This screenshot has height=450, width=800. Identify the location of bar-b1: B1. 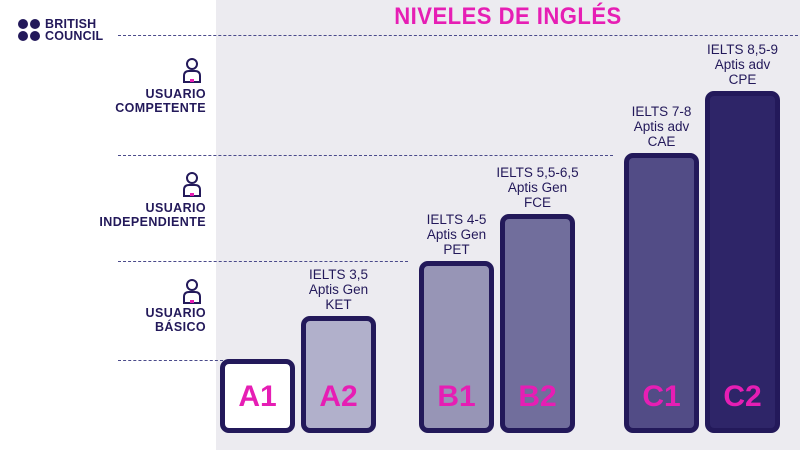
(456, 347).